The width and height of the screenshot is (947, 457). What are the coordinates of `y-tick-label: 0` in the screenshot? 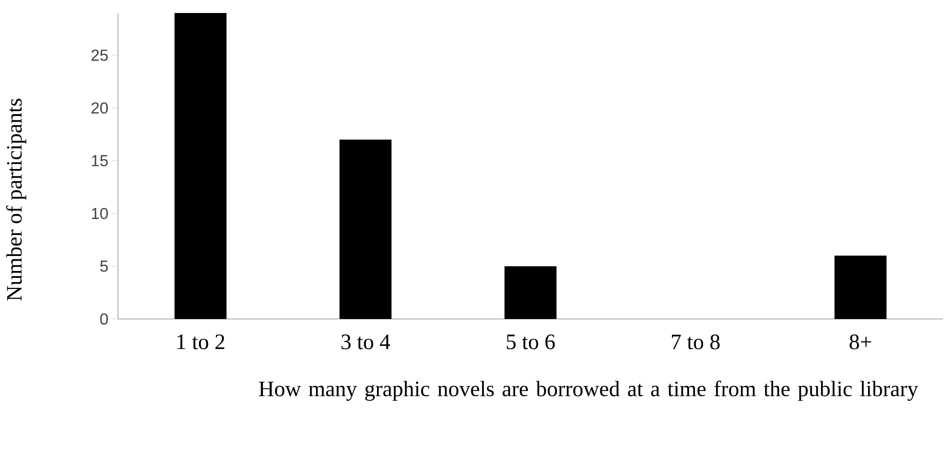 It's located at (104, 319).